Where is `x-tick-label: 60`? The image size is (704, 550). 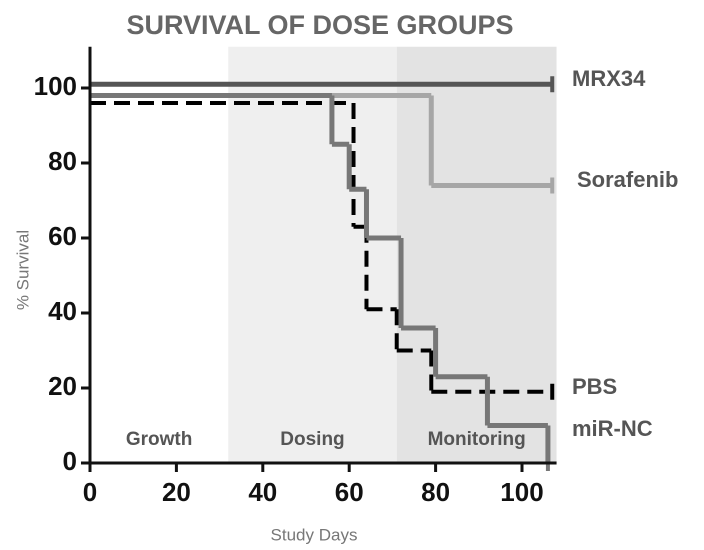 x-tick-label: 60 is located at coordinates (349, 492).